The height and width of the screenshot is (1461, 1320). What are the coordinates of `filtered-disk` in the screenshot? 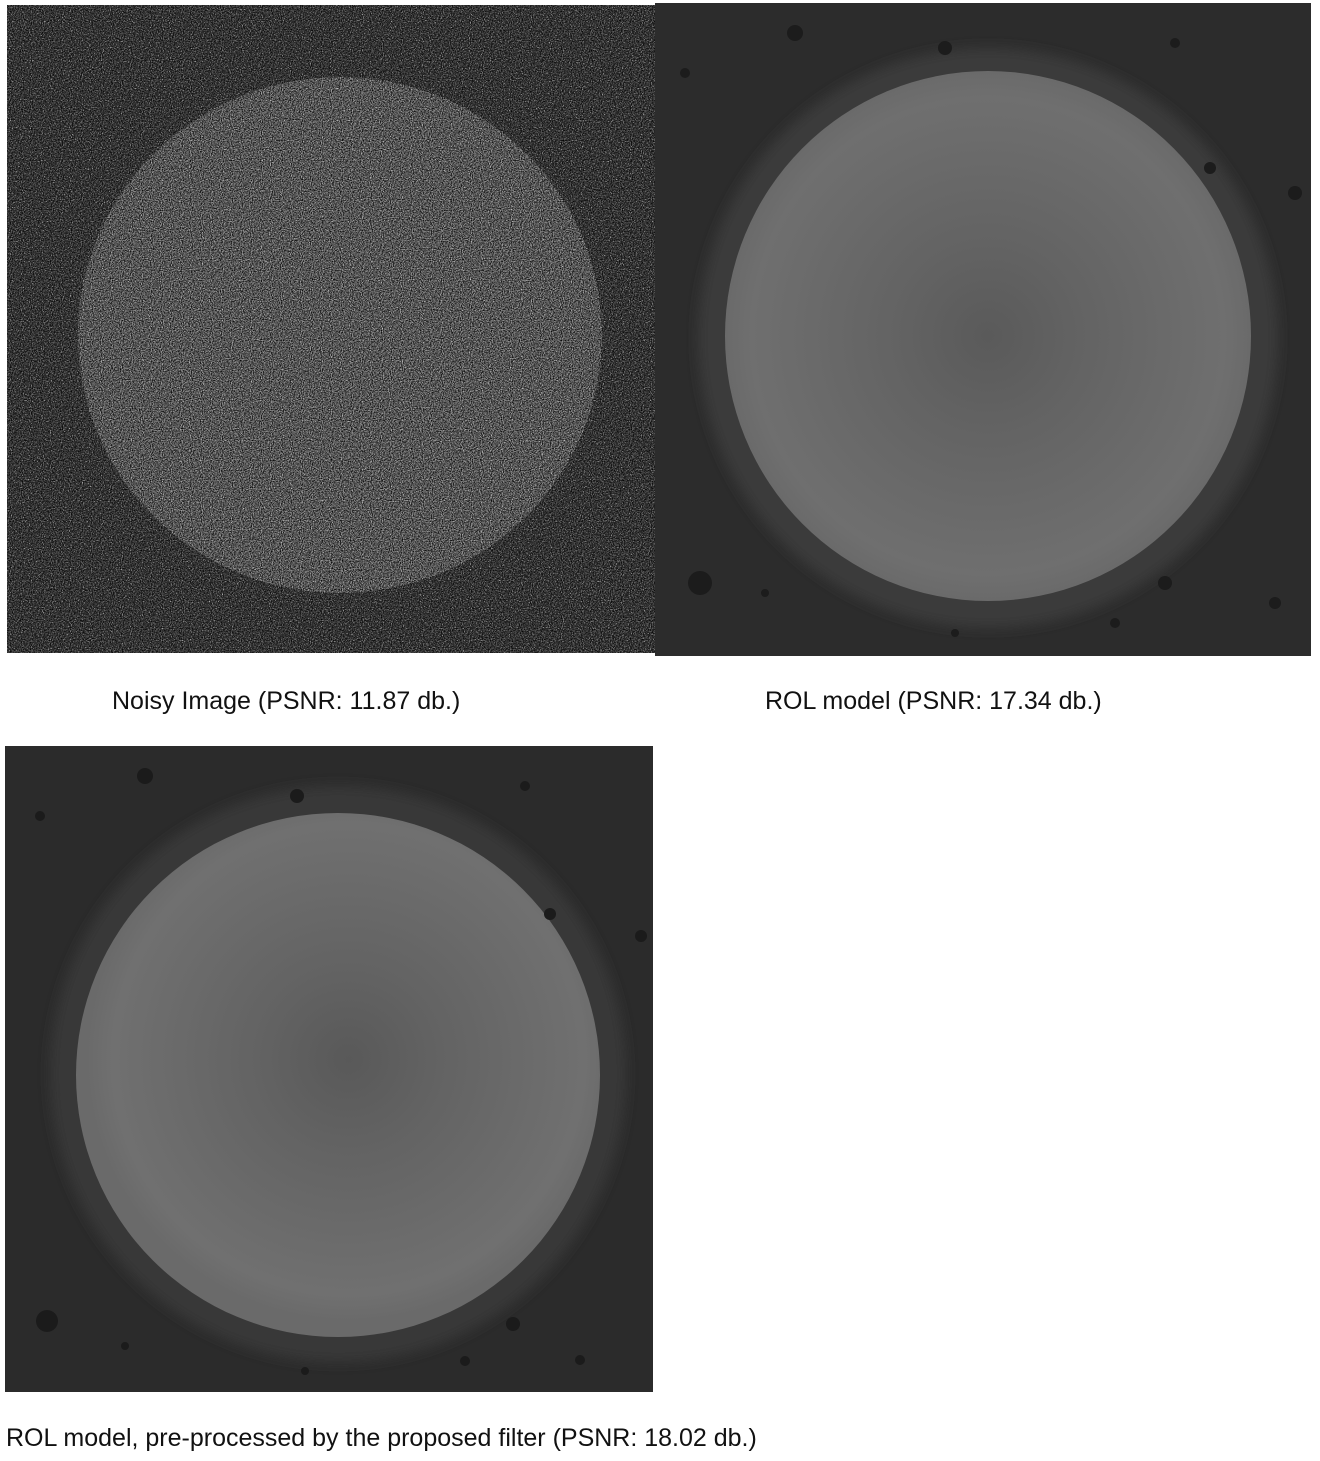 It's located at (338, 1075).